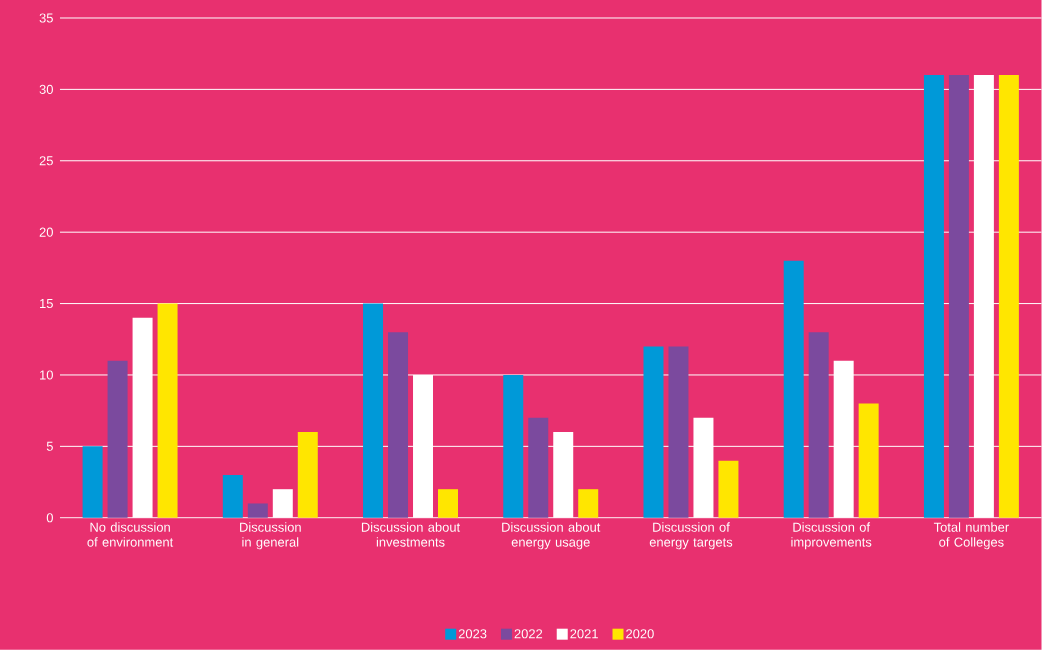  What do you see at coordinates (528, 634) in the screenshot?
I see `legend-label: 2022` at bounding box center [528, 634].